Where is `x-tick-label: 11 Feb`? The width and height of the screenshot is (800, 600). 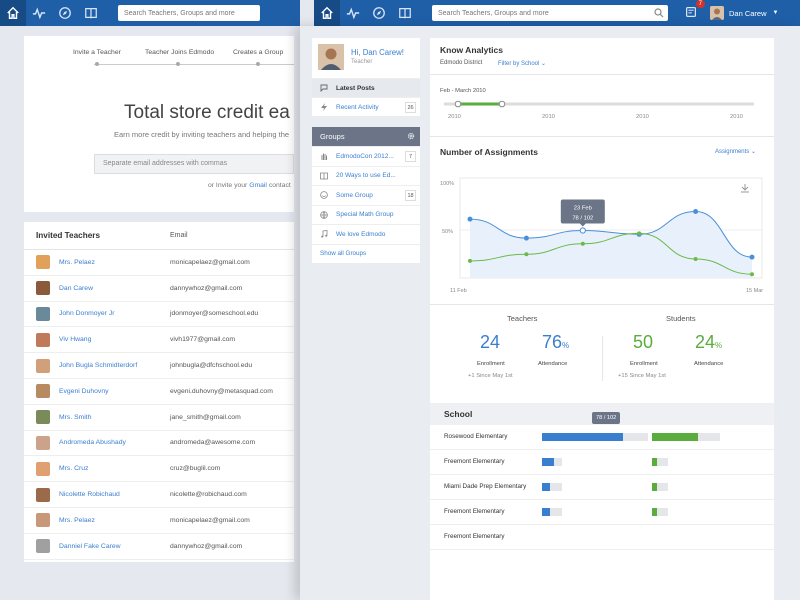 x-tick-label: 11 Feb is located at coordinates (458, 291).